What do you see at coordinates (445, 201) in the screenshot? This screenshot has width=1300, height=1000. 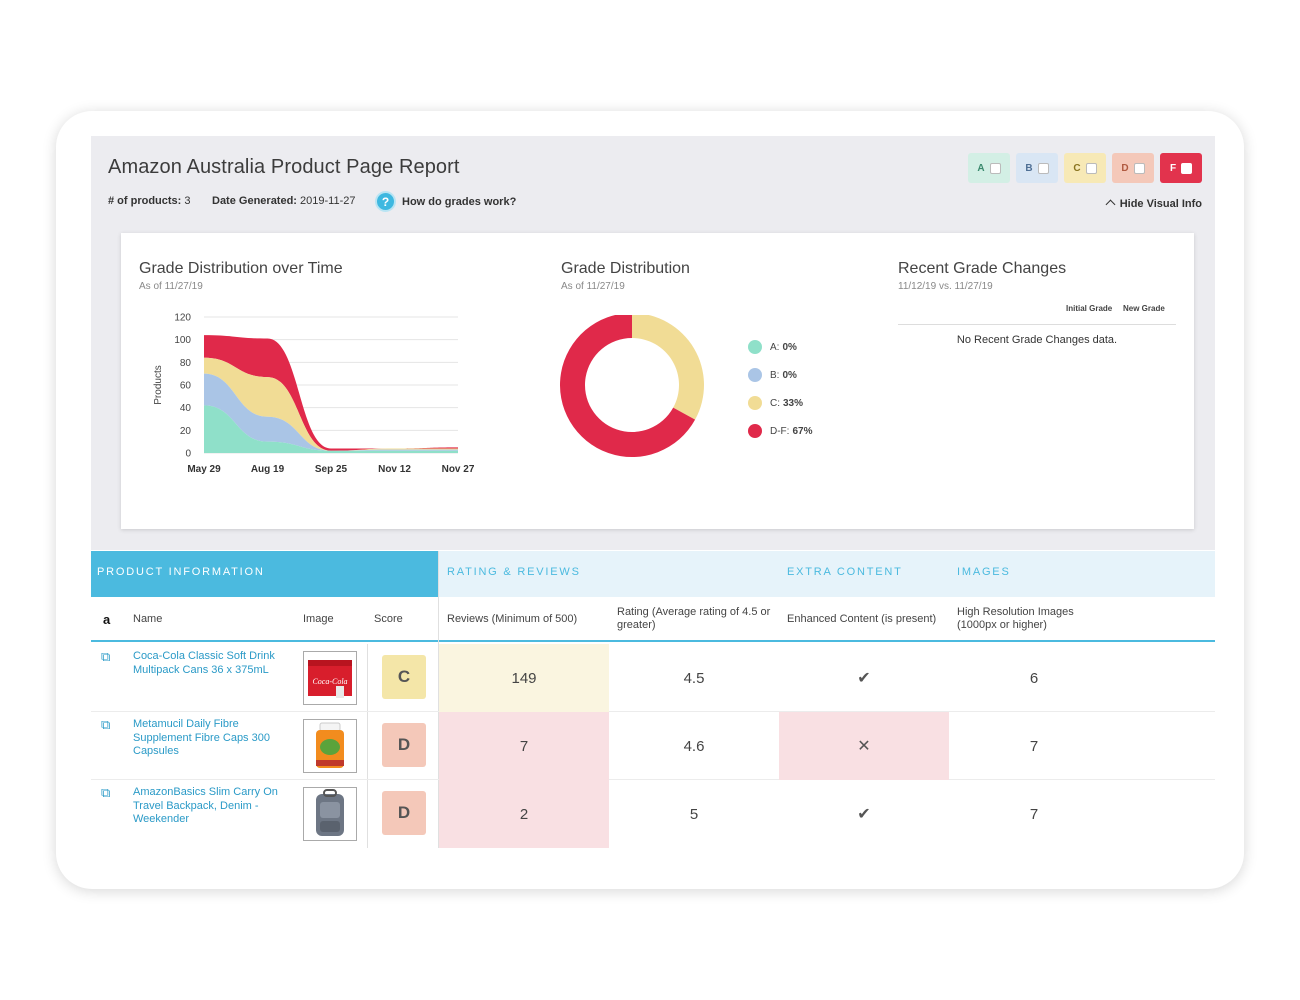 I see `help-link: ? How do grades work?` at bounding box center [445, 201].